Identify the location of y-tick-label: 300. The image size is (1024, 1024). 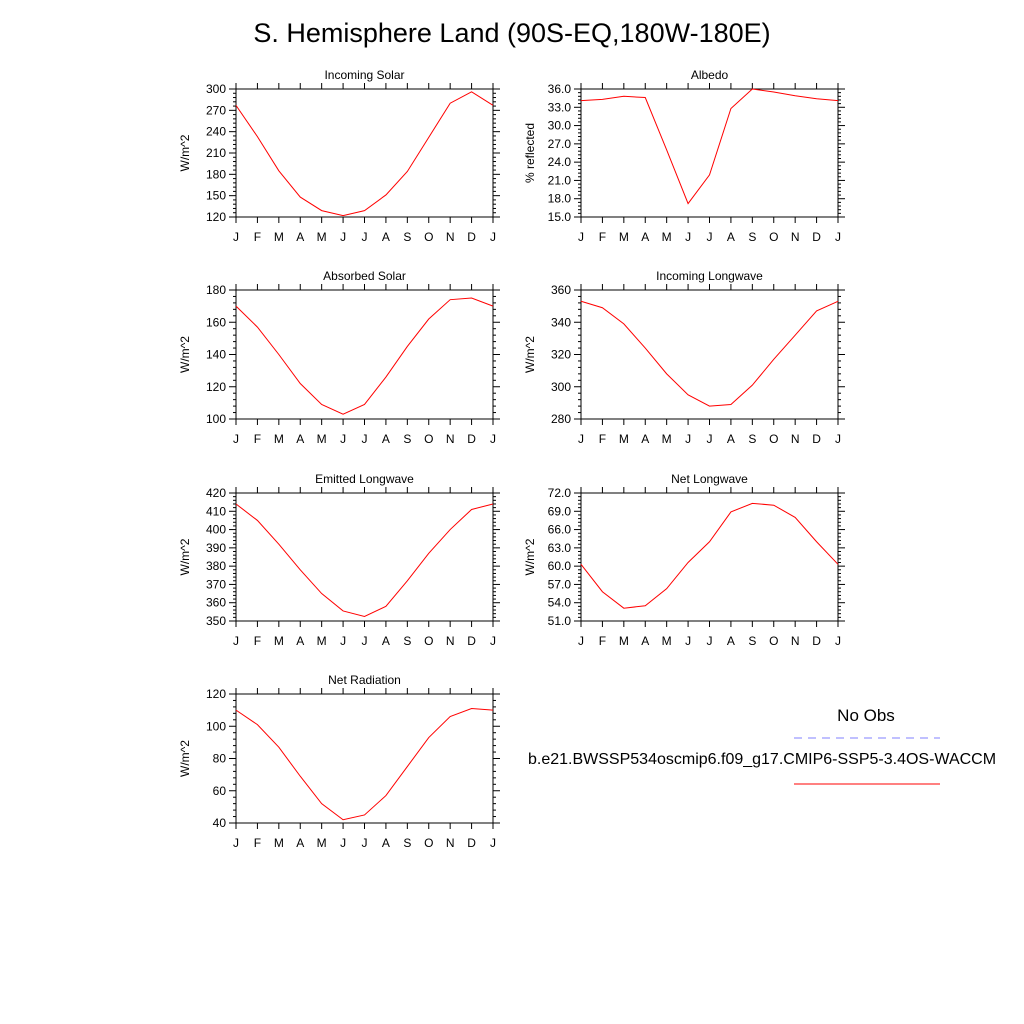
(216, 89).